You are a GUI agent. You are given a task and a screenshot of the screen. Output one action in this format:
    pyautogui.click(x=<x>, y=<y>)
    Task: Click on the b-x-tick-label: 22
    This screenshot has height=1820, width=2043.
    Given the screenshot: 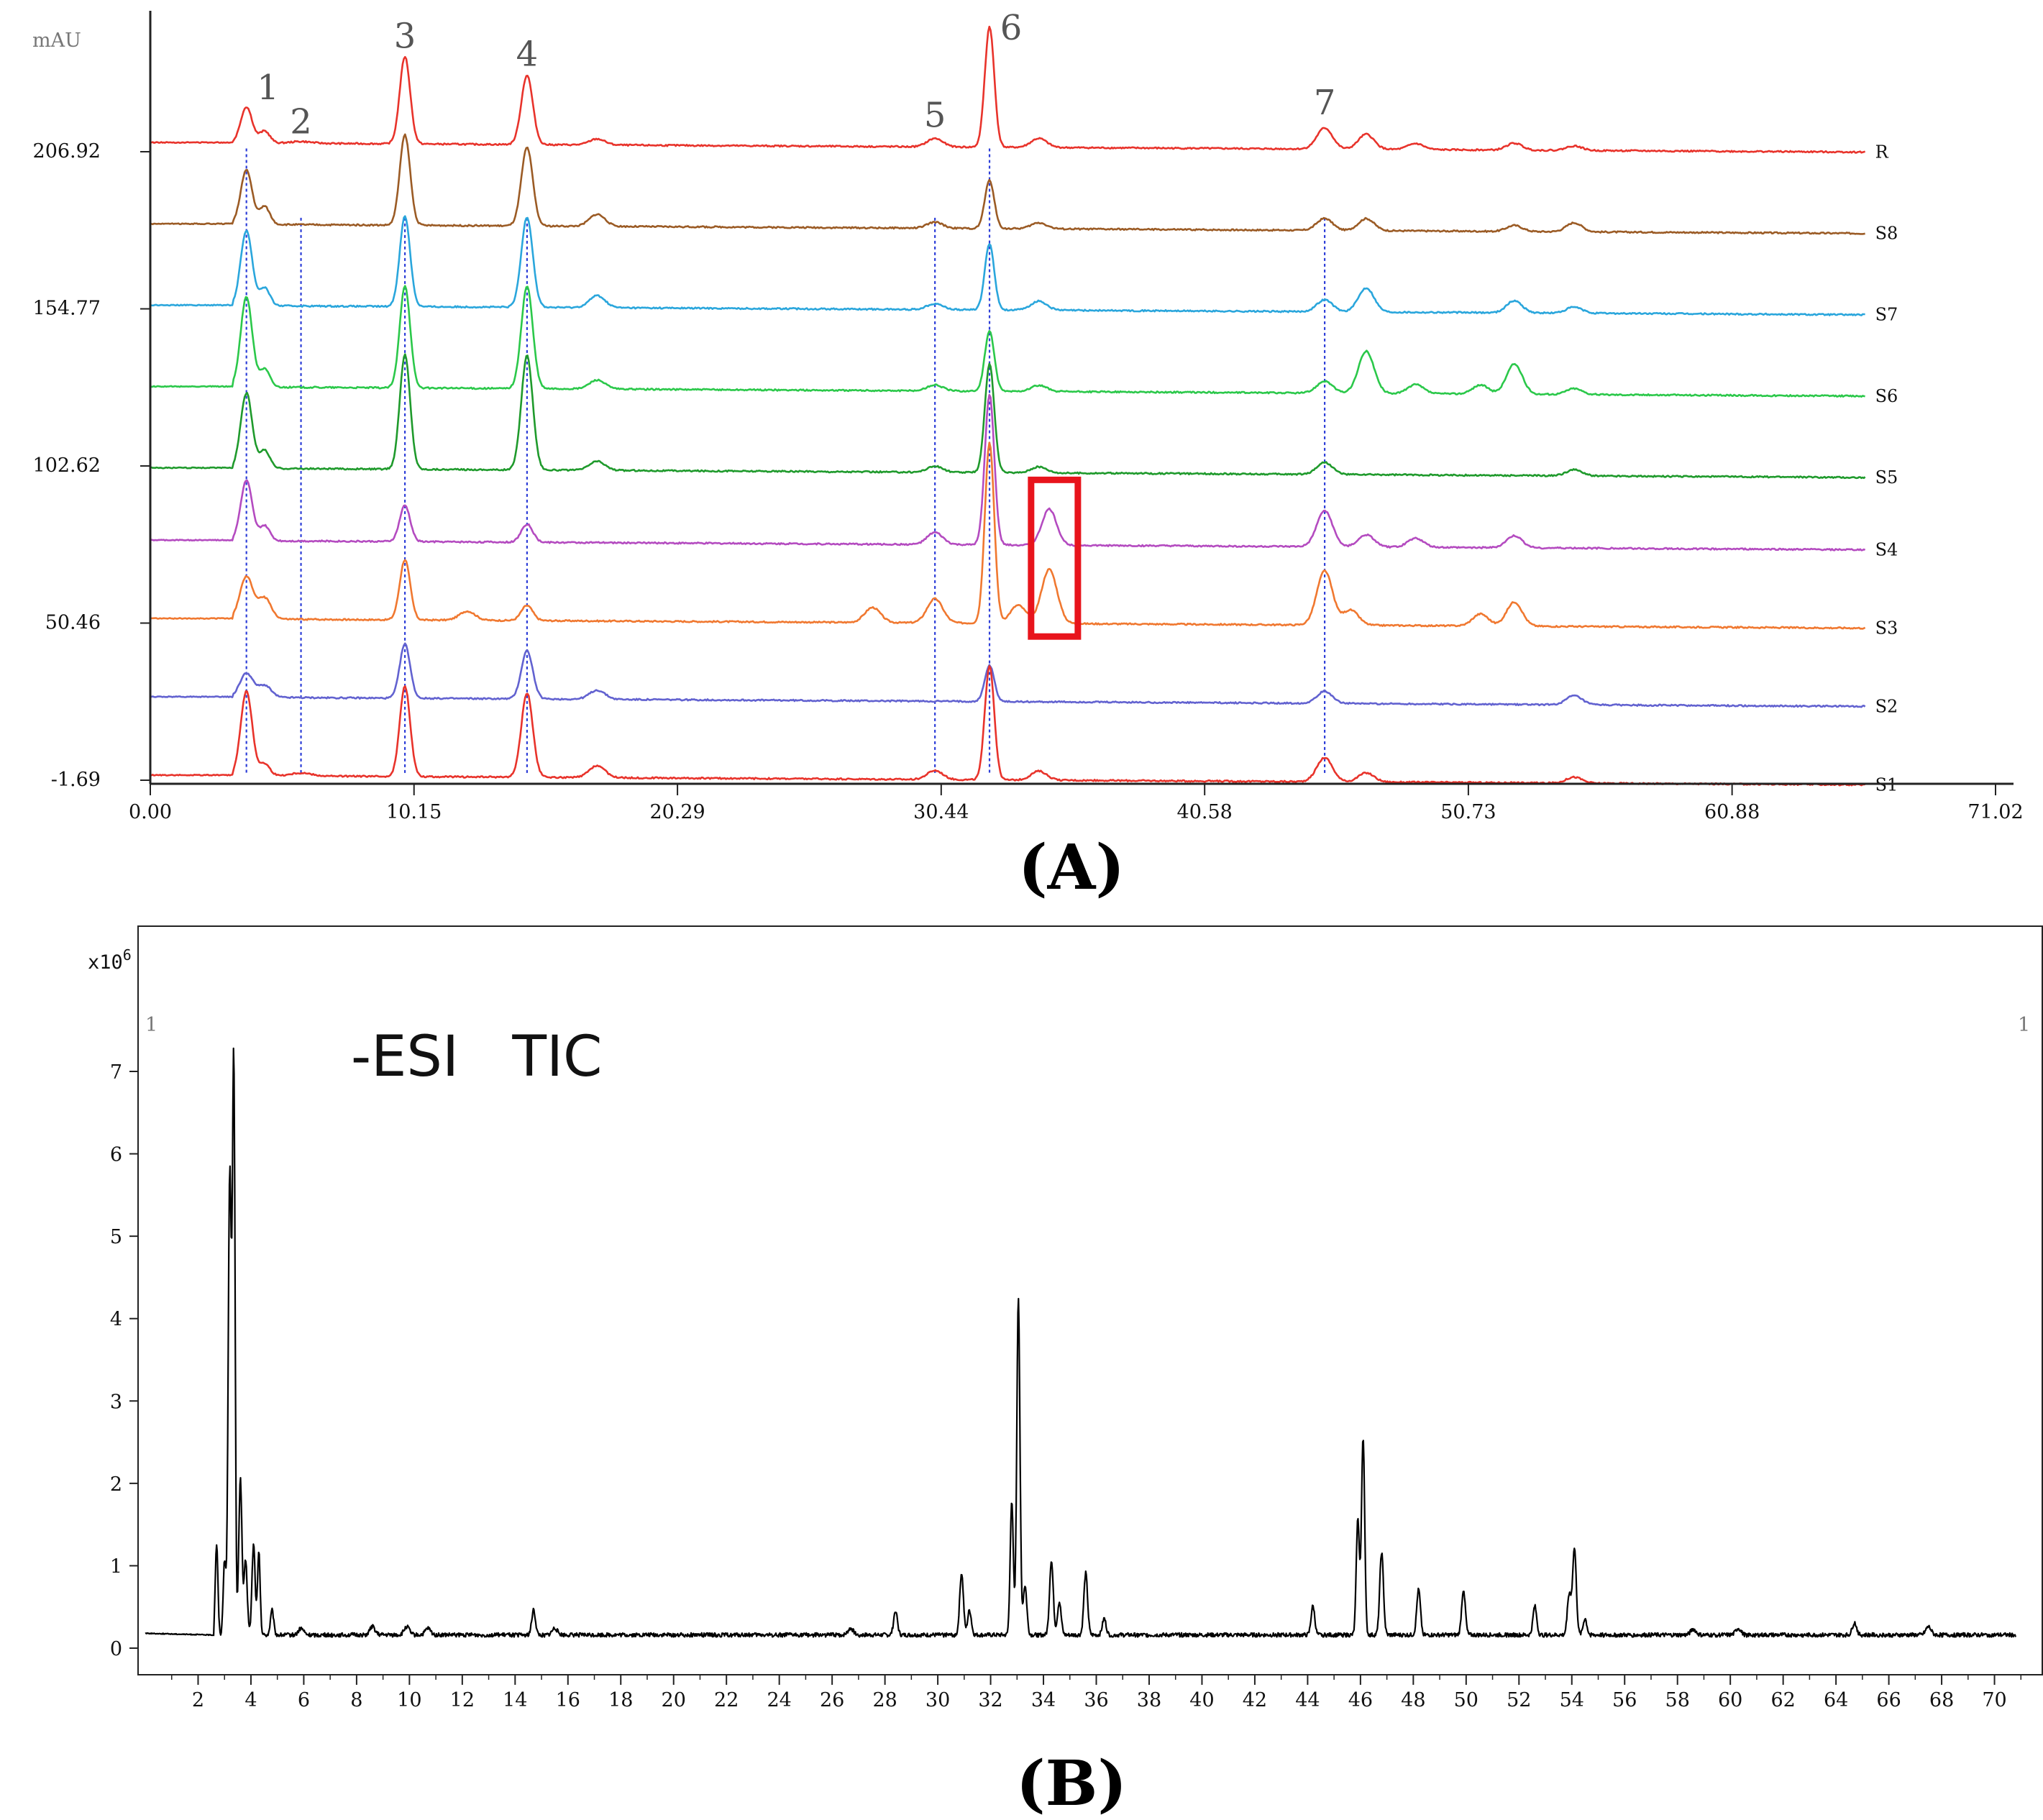 What is the action you would take?
    pyautogui.click(x=726, y=1700)
    